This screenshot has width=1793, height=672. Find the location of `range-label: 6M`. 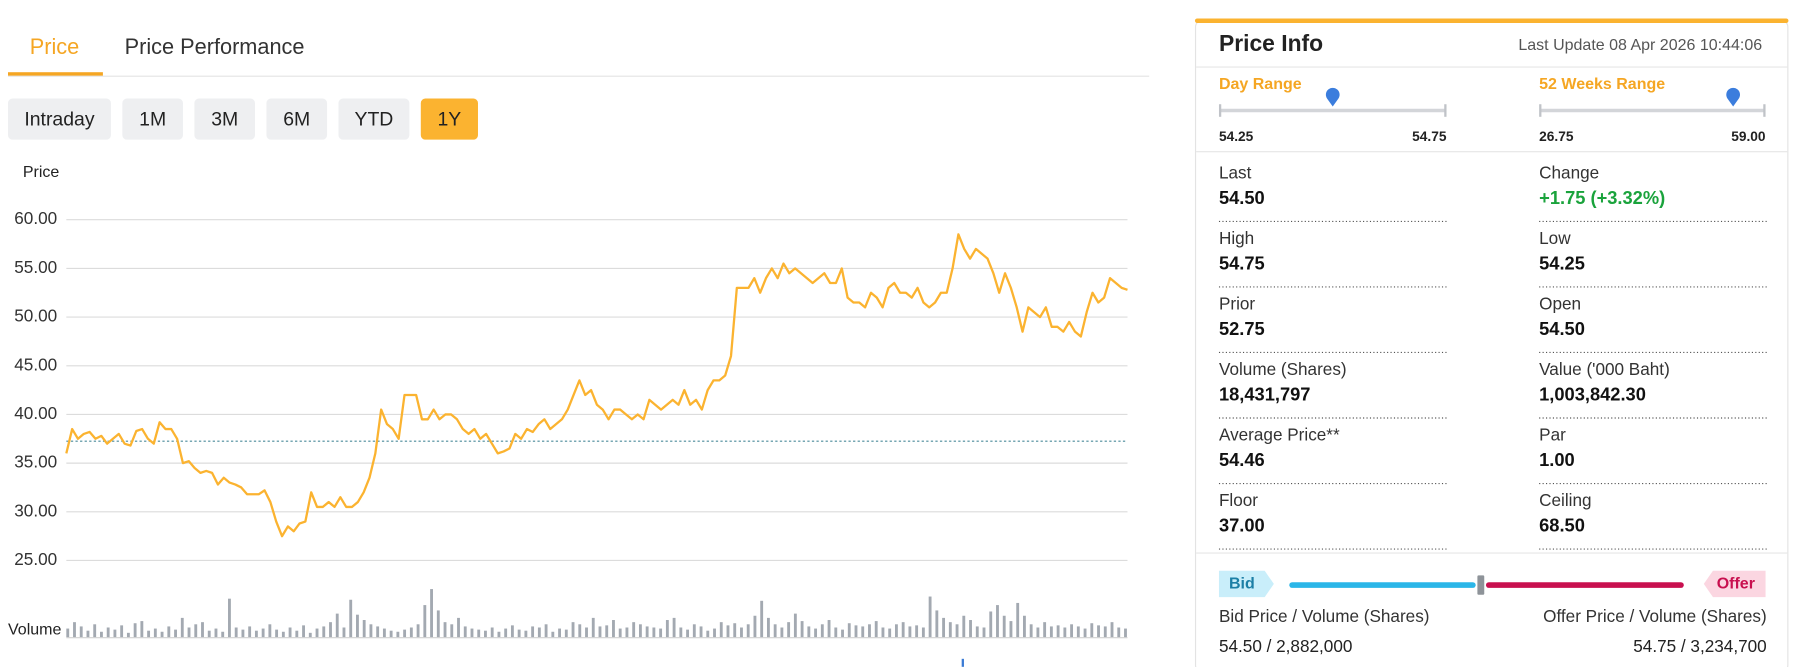

range-label: 6M is located at coordinates (296, 119).